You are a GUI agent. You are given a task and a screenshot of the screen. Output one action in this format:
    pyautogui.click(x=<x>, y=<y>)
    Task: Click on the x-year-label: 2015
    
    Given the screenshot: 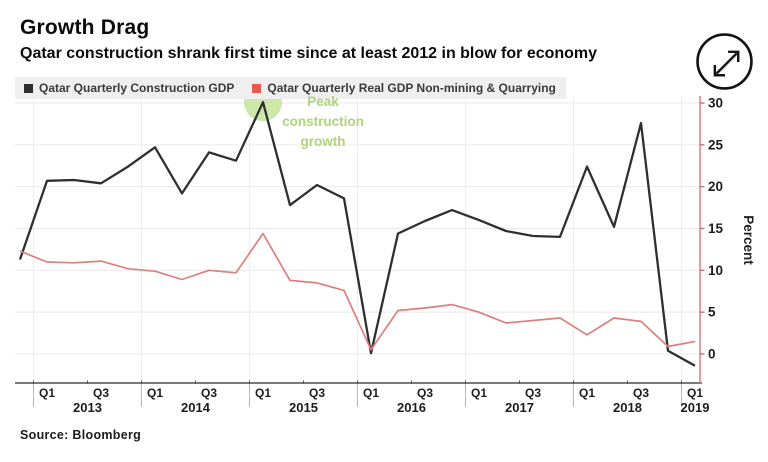 What is the action you would take?
    pyautogui.click(x=303, y=407)
    